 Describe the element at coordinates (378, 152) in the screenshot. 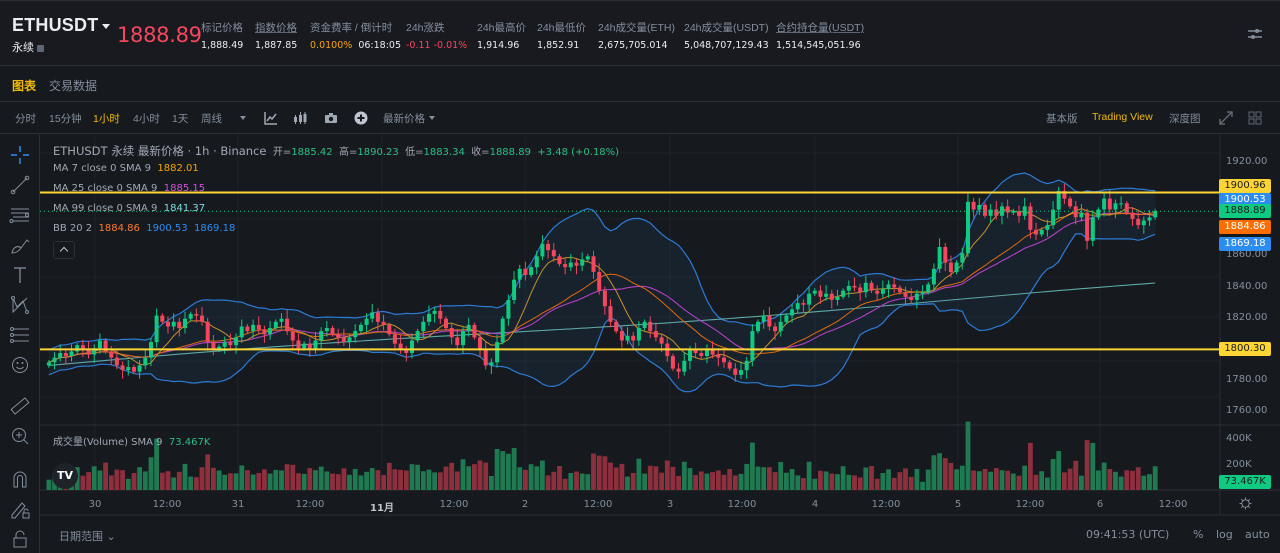

I see `high-value: 1890.23` at that location.